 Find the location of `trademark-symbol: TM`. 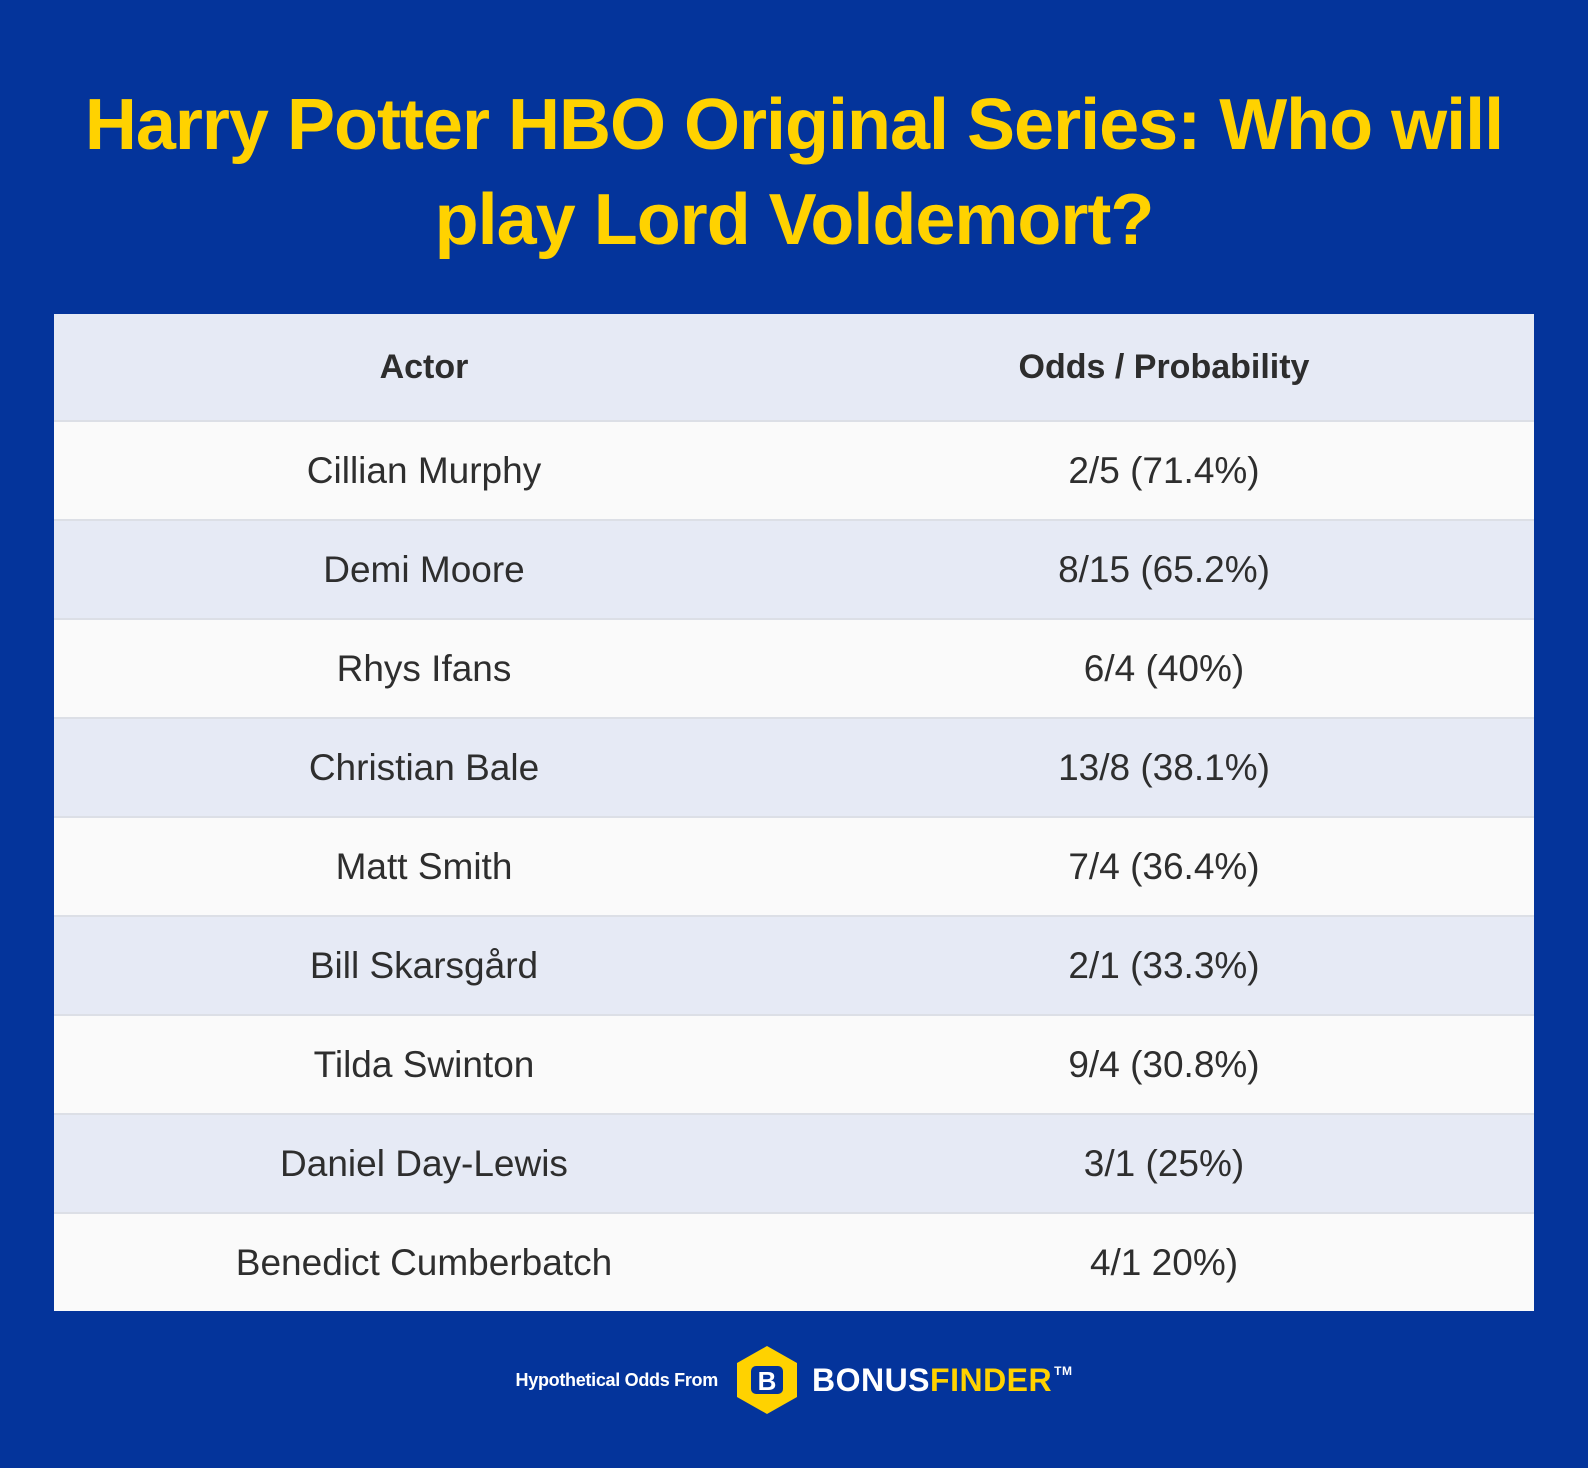

trademark-symbol: TM is located at coordinates (1063, 1370).